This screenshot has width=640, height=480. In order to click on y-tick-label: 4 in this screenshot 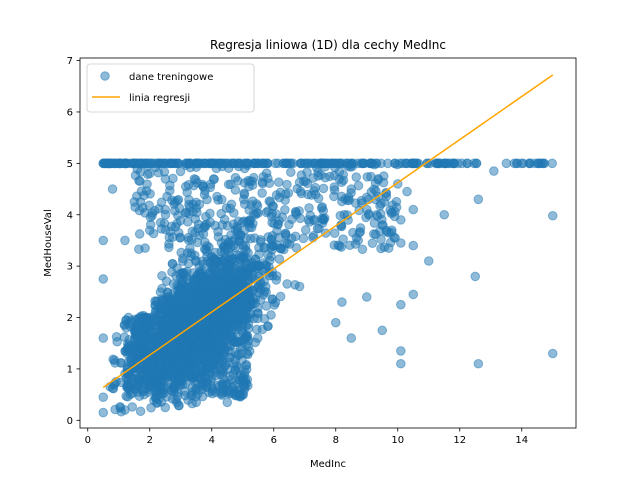, I will do `click(70, 215)`.